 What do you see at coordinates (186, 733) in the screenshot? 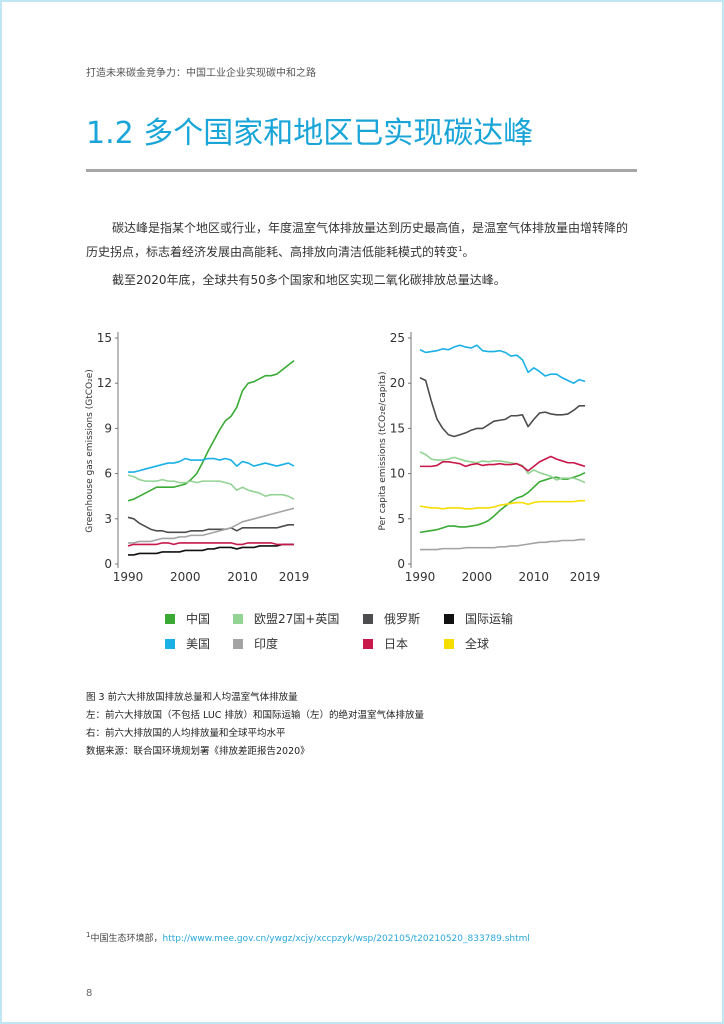
I see `caption: 右：前六大排放国的人均排放量和全球平均水平` at bounding box center [186, 733].